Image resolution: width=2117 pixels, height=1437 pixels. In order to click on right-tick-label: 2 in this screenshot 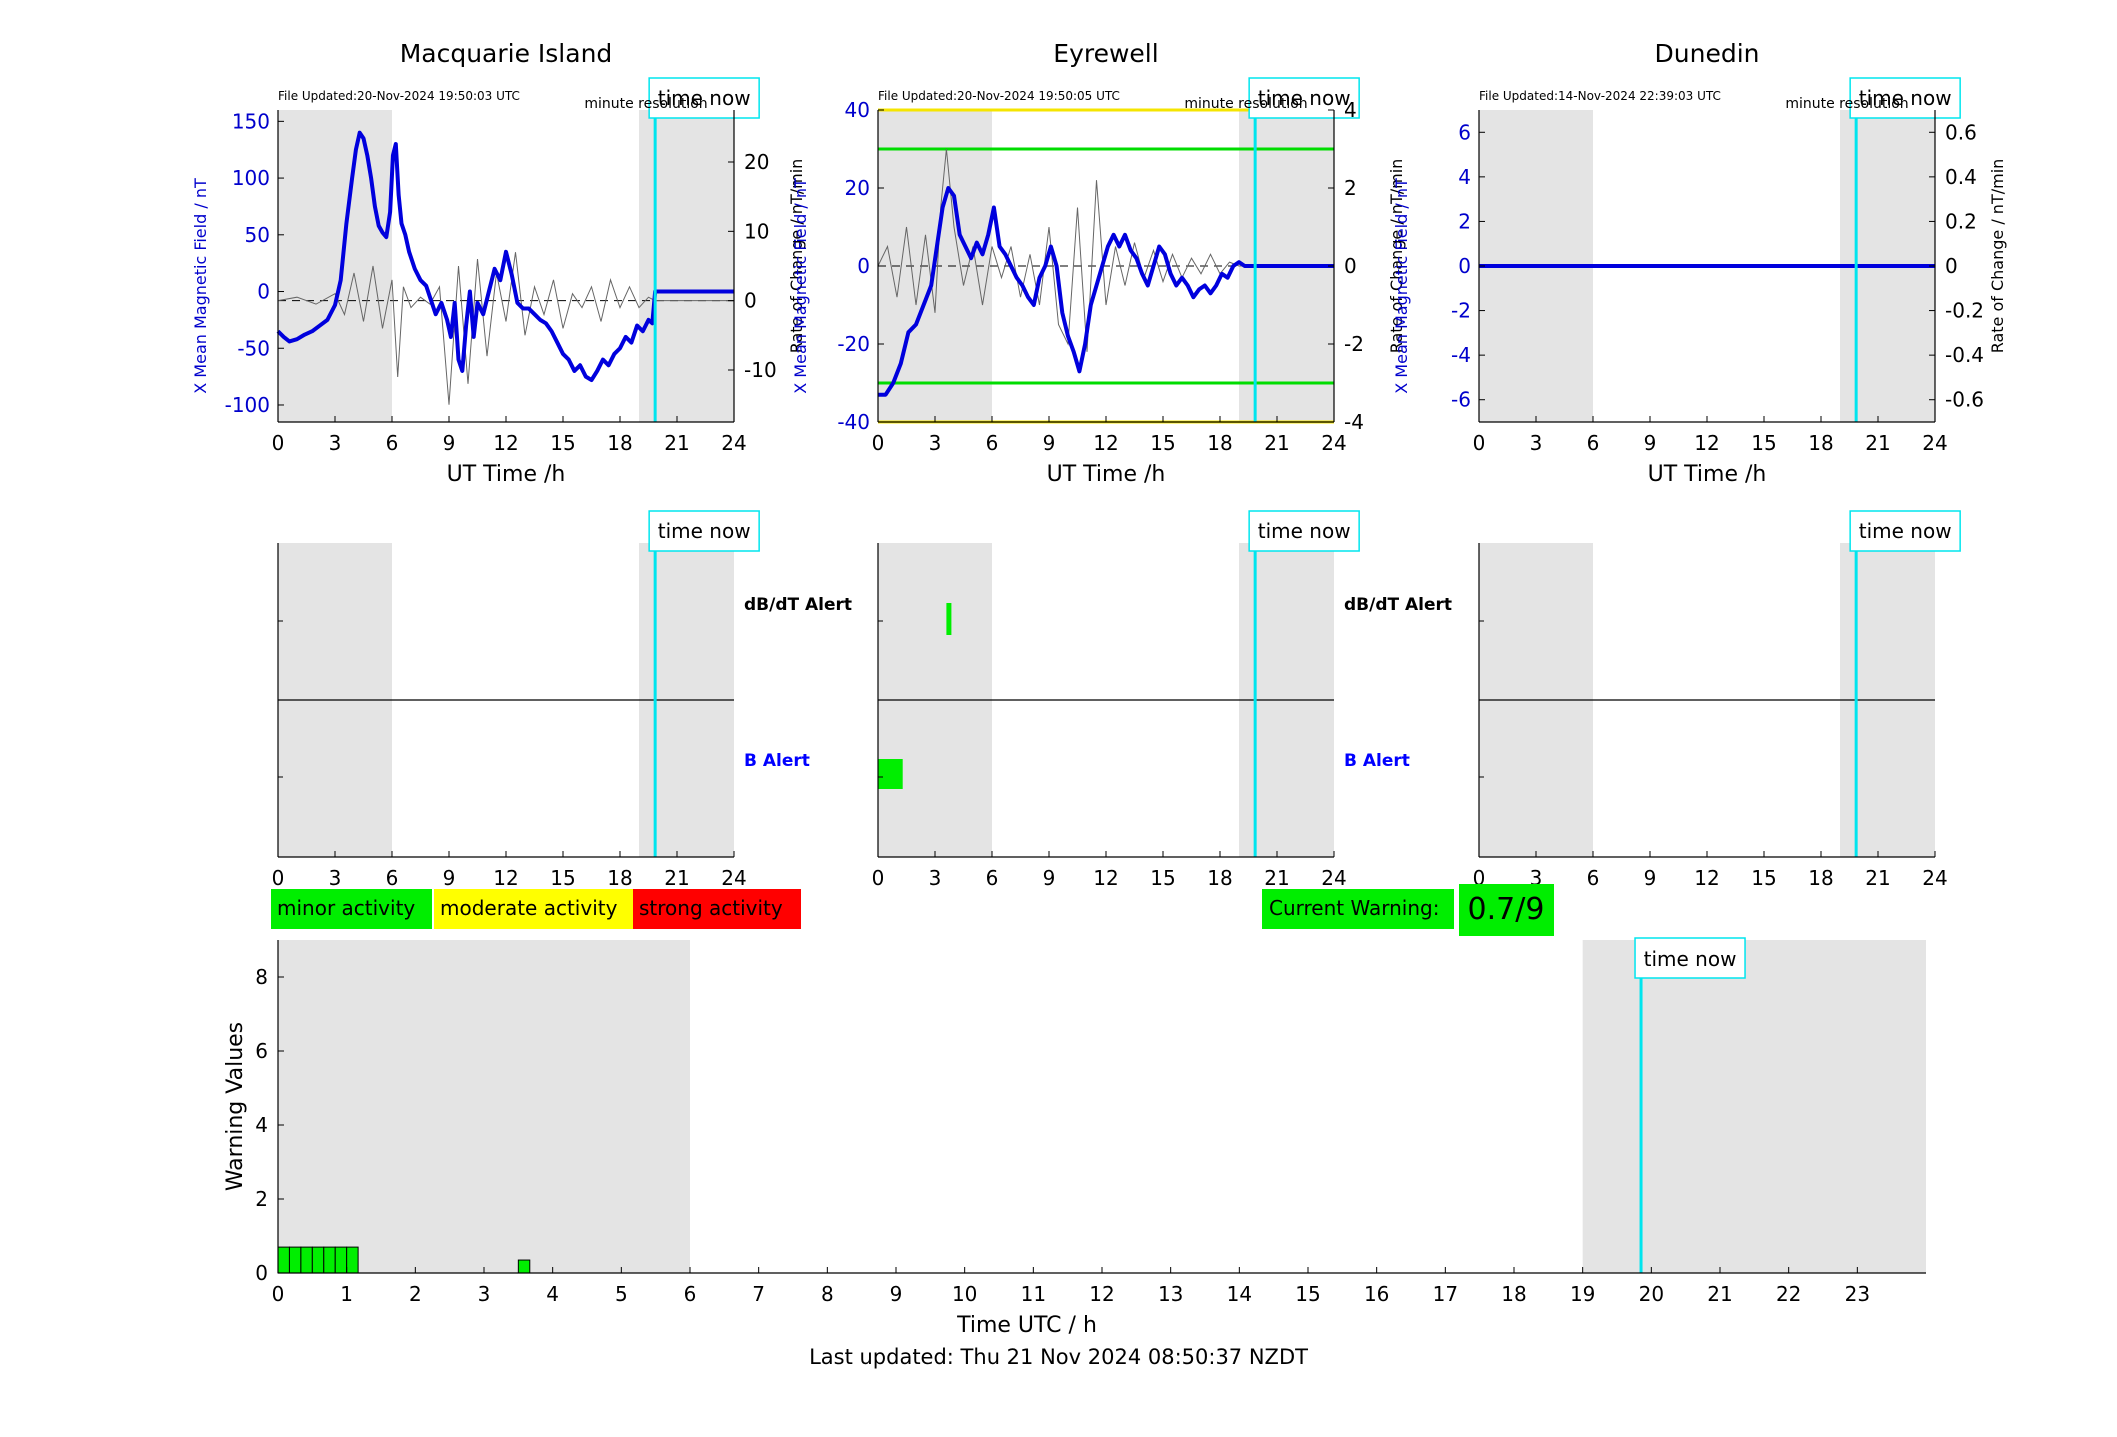, I will do `click(1350, 188)`.